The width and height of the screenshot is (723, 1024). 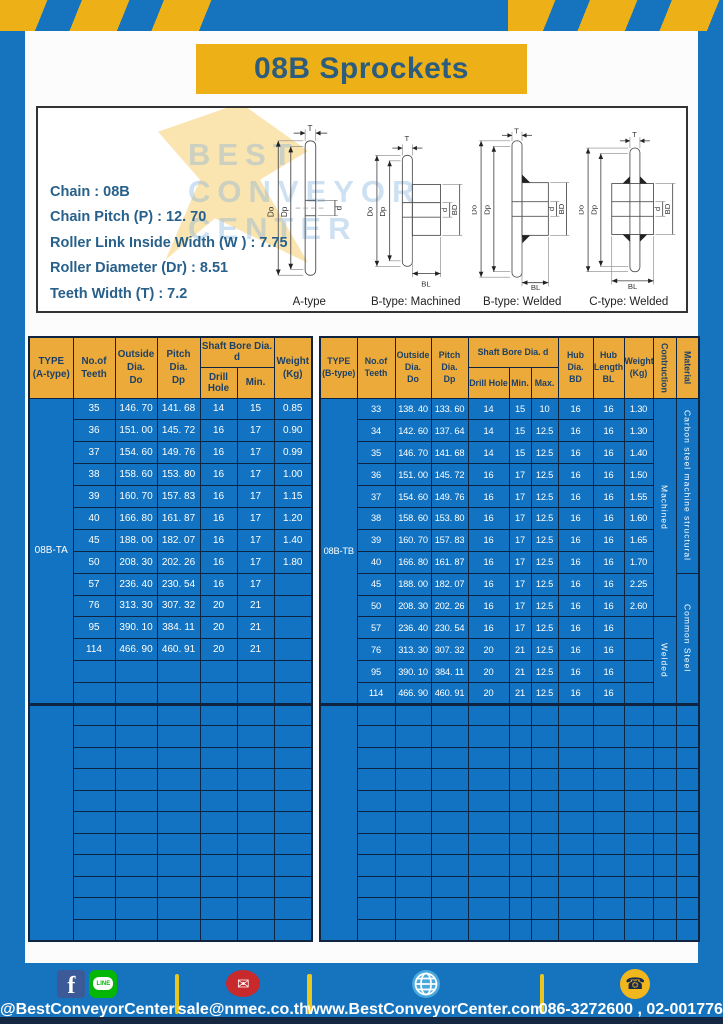 What do you see at coordinates (136, 453) in the screenshot?
I see `table-cell: 154. 60` at bounding box center [136, 453].